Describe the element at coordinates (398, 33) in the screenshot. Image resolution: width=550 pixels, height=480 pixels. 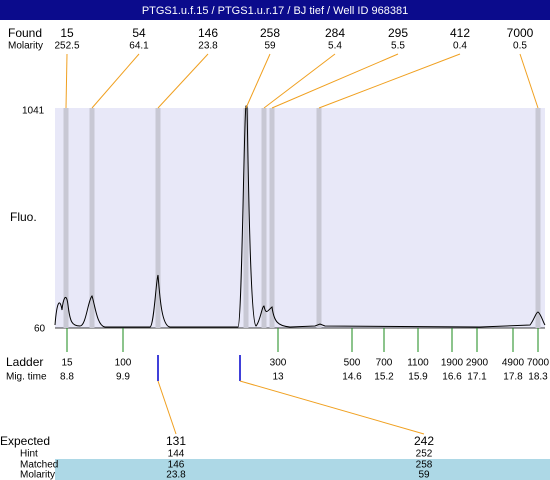
I see `peak-size: 295` at that location.